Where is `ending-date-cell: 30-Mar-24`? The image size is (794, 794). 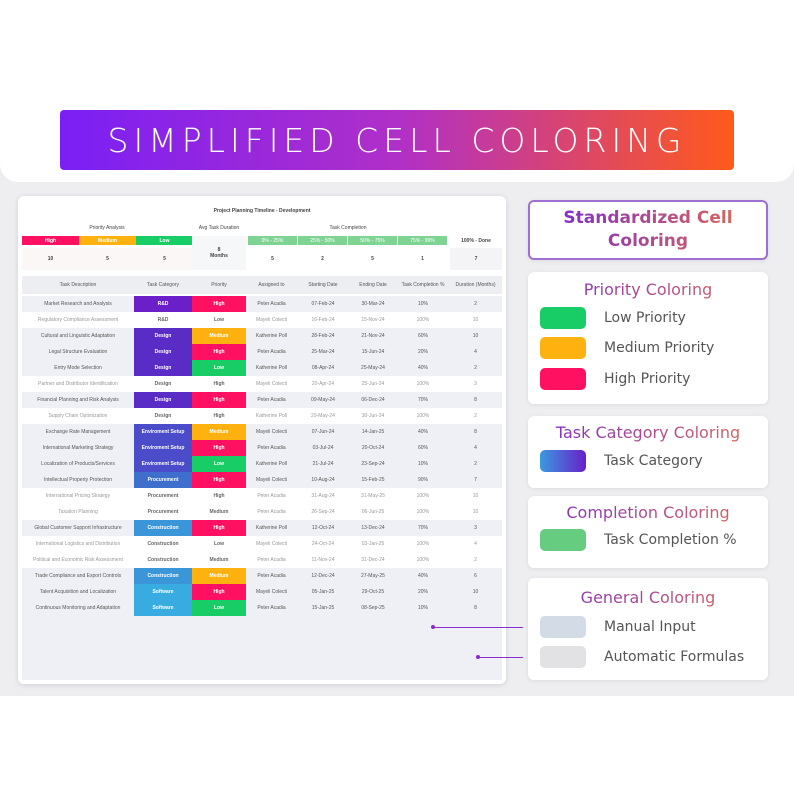
ending-date-cell: 30-Mar-24 is located at coordinates (373, 304).